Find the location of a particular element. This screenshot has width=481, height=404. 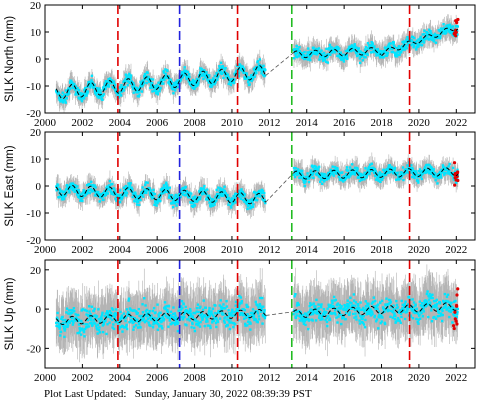

x-tick-label: 2002 is located at coordinates (82, 123).